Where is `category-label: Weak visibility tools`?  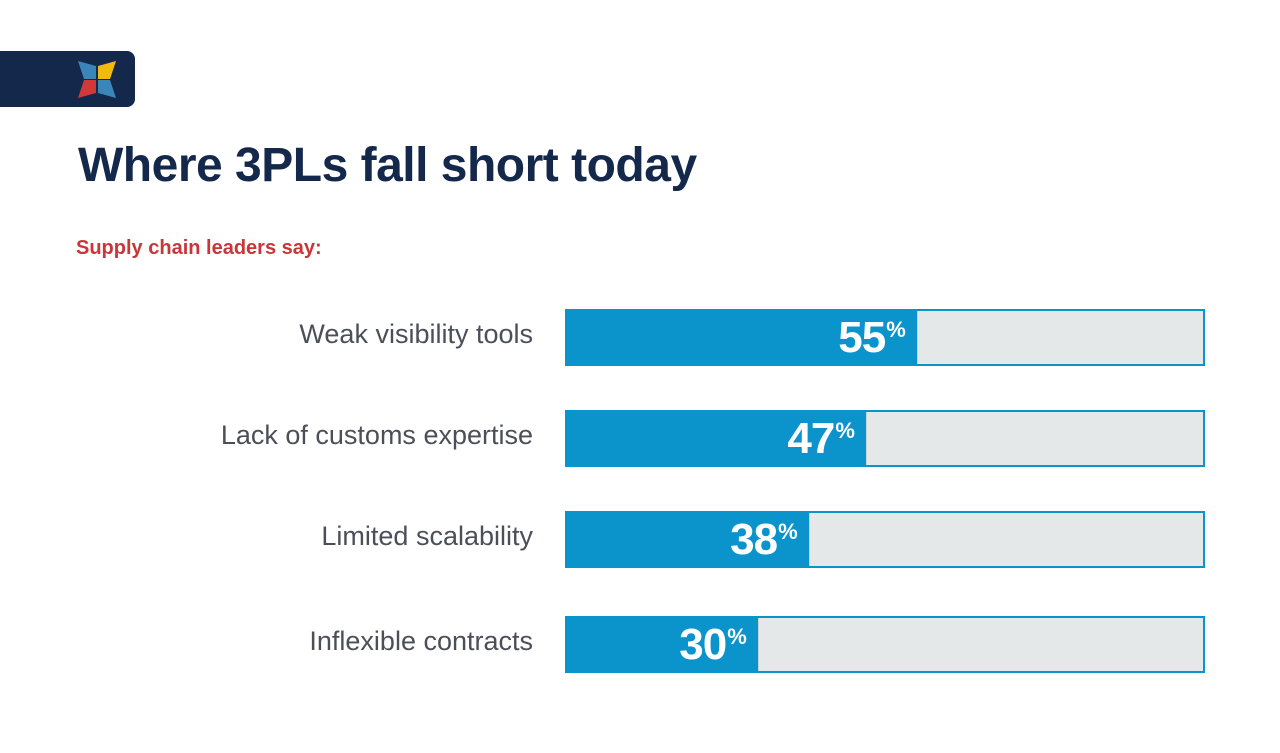 category-label: Weak visibility tools is located at coordinates (416, 334).